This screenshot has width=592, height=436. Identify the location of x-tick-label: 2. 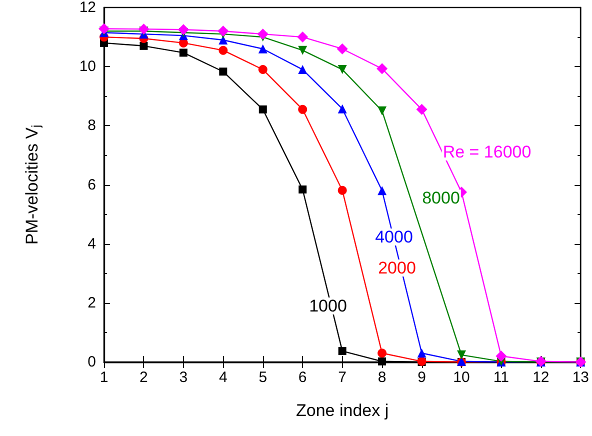
(144, 377).